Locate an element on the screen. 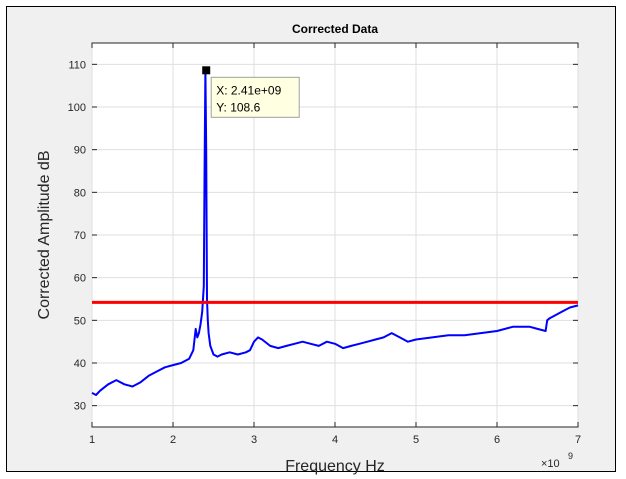  y-axis-label: Corrected Amplitude dB is located at coordinates (44, 235).